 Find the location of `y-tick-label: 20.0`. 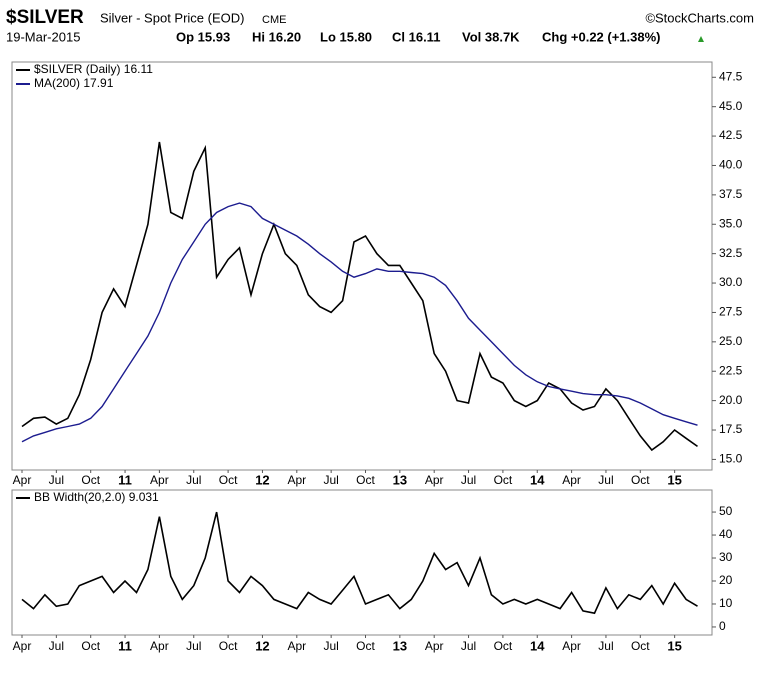

y-tick-label: 20.0 is located at coordinates (731, 400).